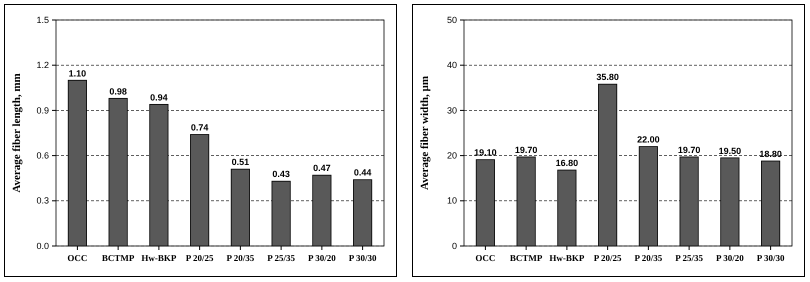  I want to click on data-label: 0.74, so click(199, 127).